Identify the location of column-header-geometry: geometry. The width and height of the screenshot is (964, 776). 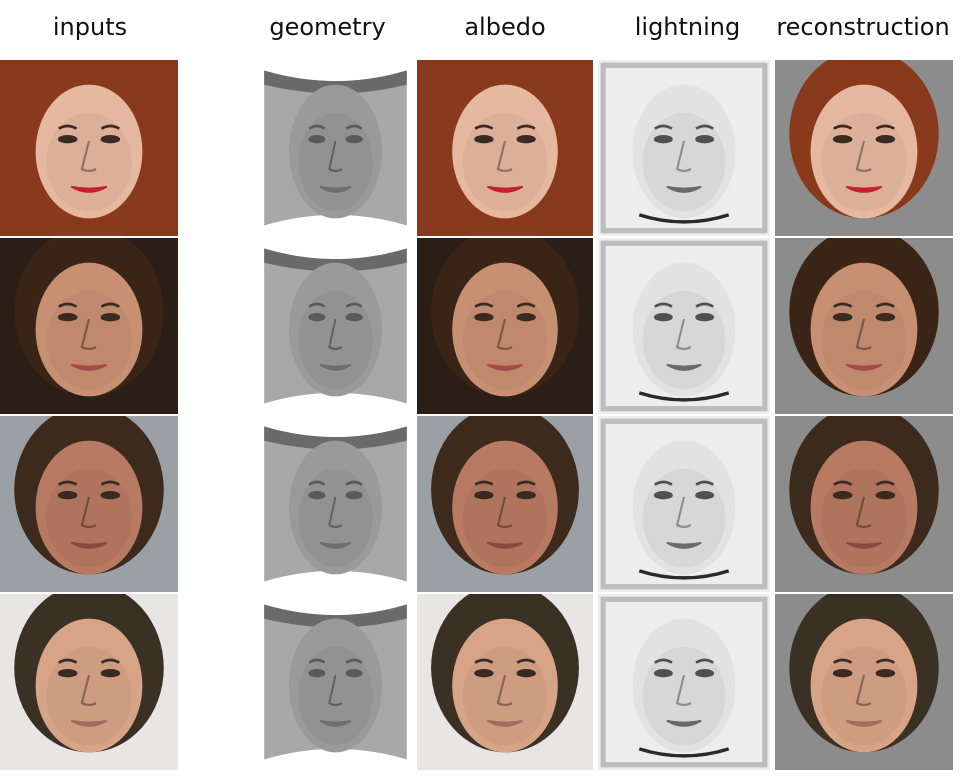
(327, 27).